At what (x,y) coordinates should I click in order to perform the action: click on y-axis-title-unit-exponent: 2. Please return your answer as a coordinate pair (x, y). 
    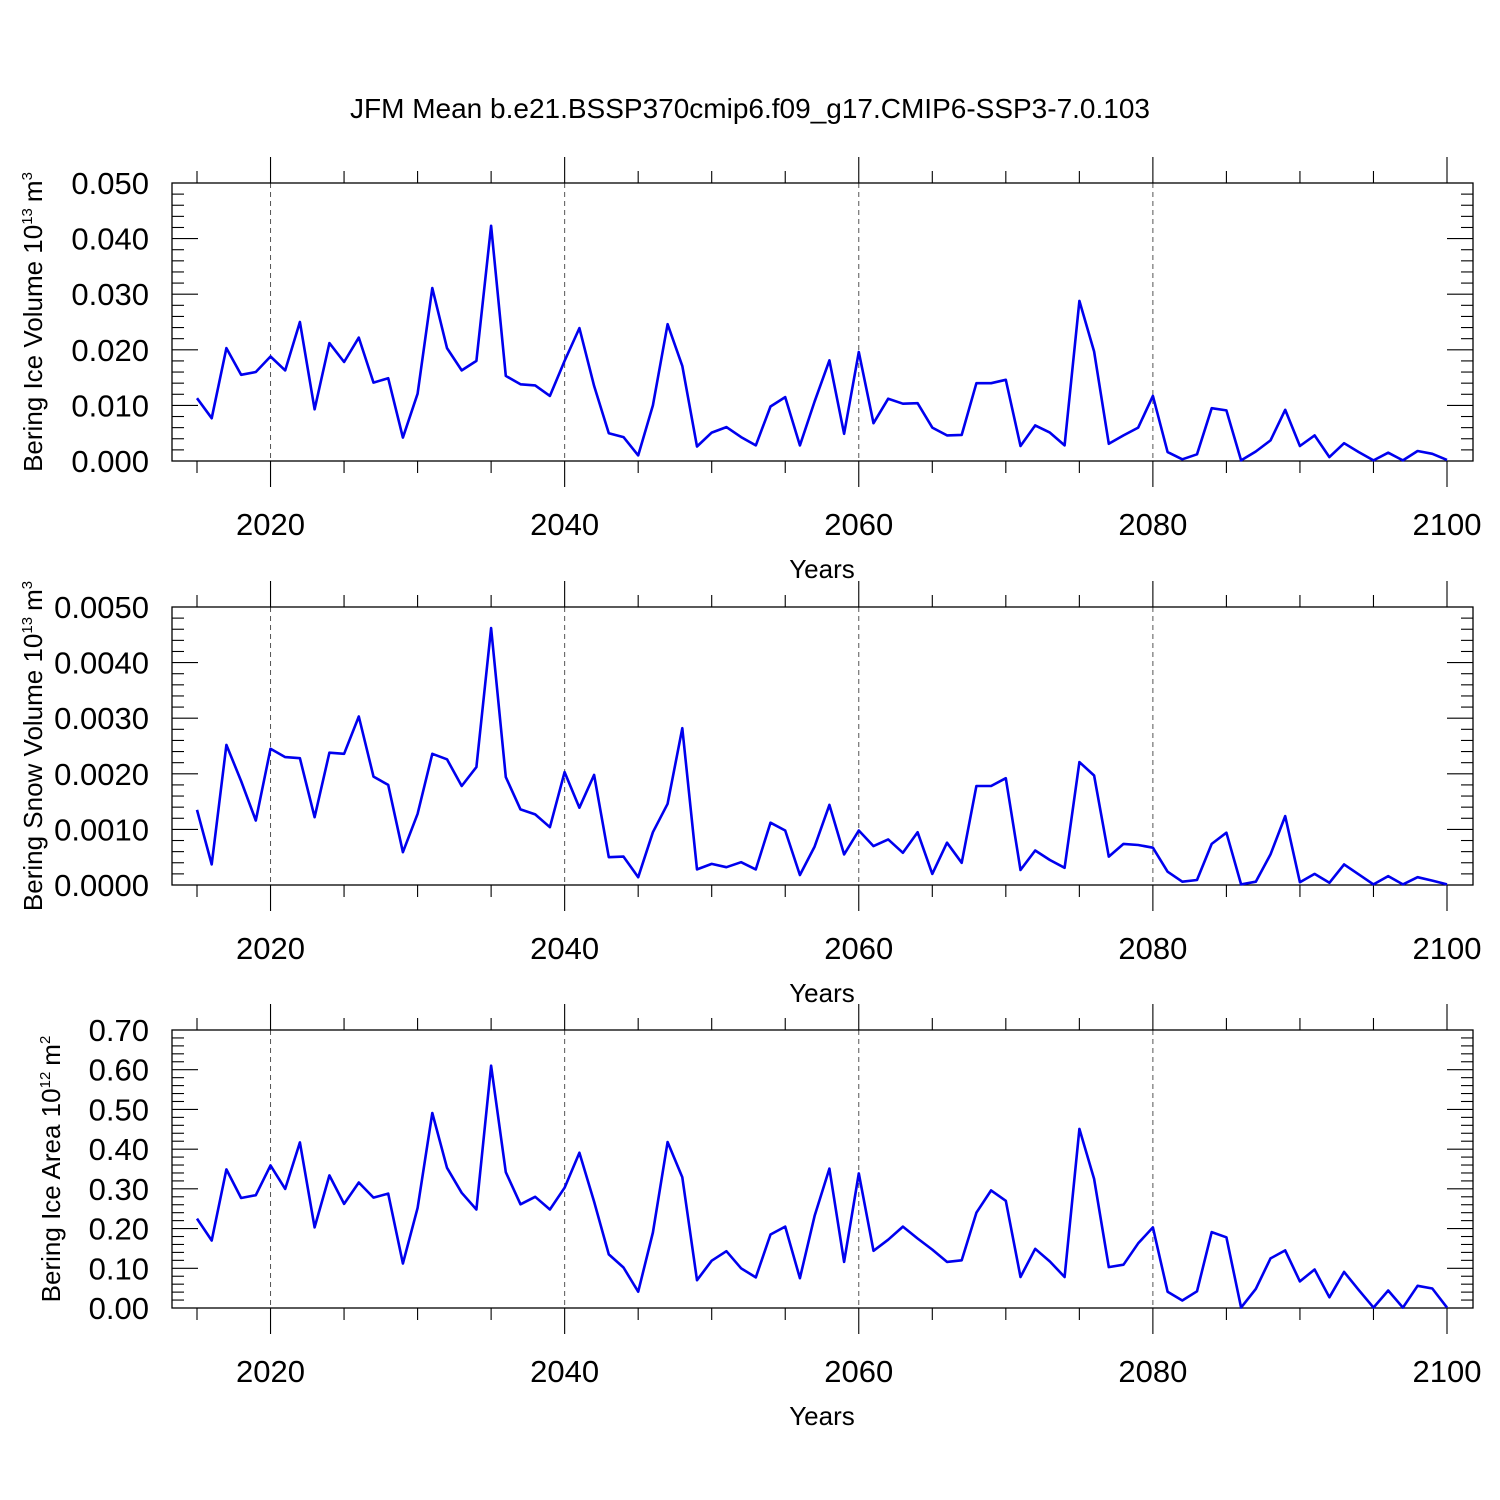
    Looking at the image, I should click on (45, 1040).